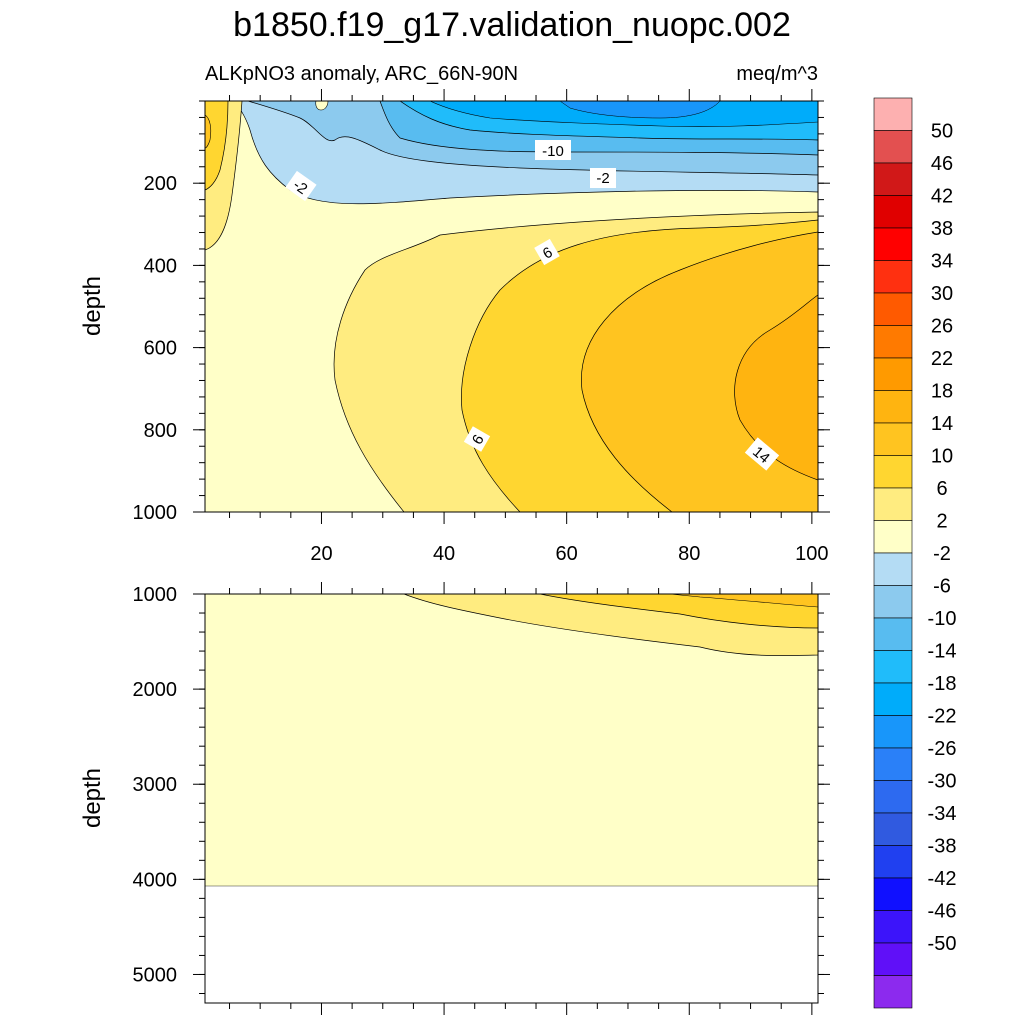  What do you see at coordinates (942, 132) in the screenshot?
I see `colorbar-label: 50` at bounding box center [942, 132].